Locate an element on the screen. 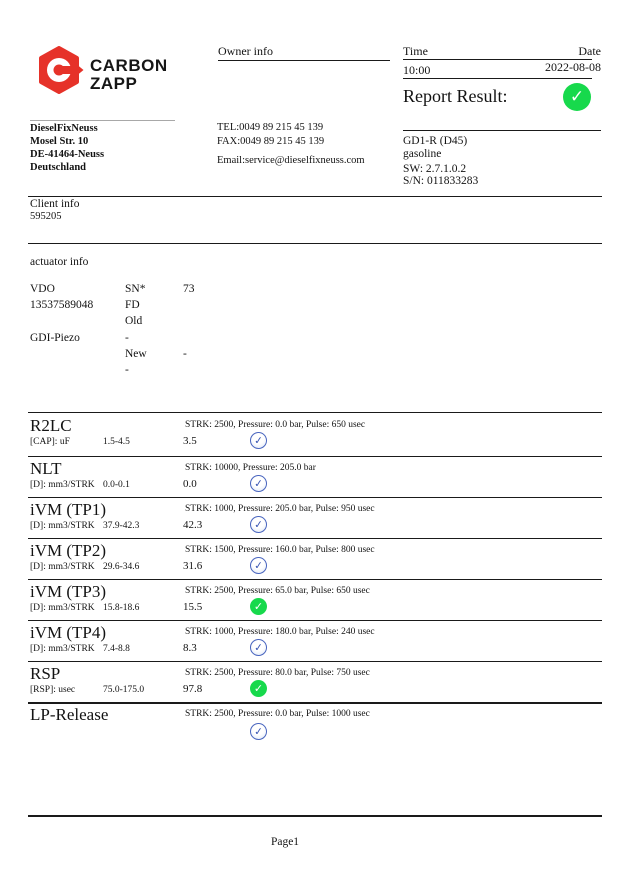  date-label: Date is located at coordinates (589, 51).